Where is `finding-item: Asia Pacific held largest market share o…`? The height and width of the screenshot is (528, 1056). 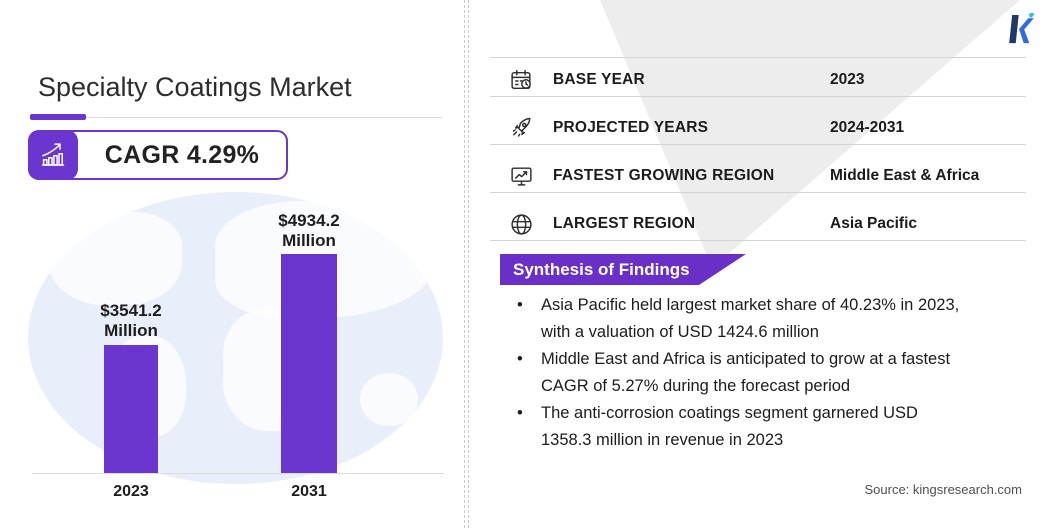
finding-item: Asia Pacific held largest market share o… is located at coordinates (779, 319).